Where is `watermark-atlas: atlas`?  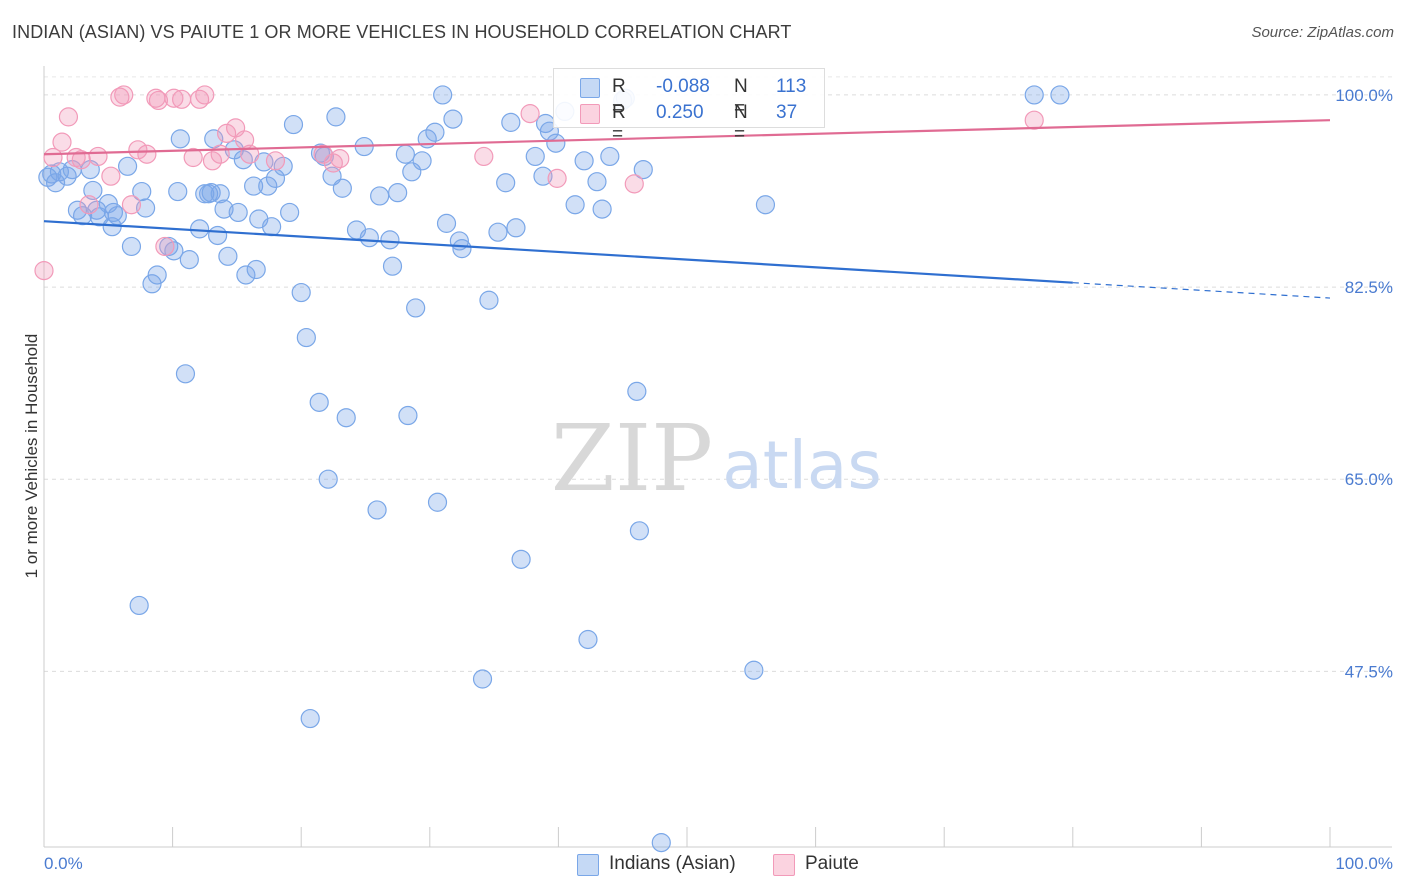 watermark-atlas: atlas is located at coordinates (802, 465).